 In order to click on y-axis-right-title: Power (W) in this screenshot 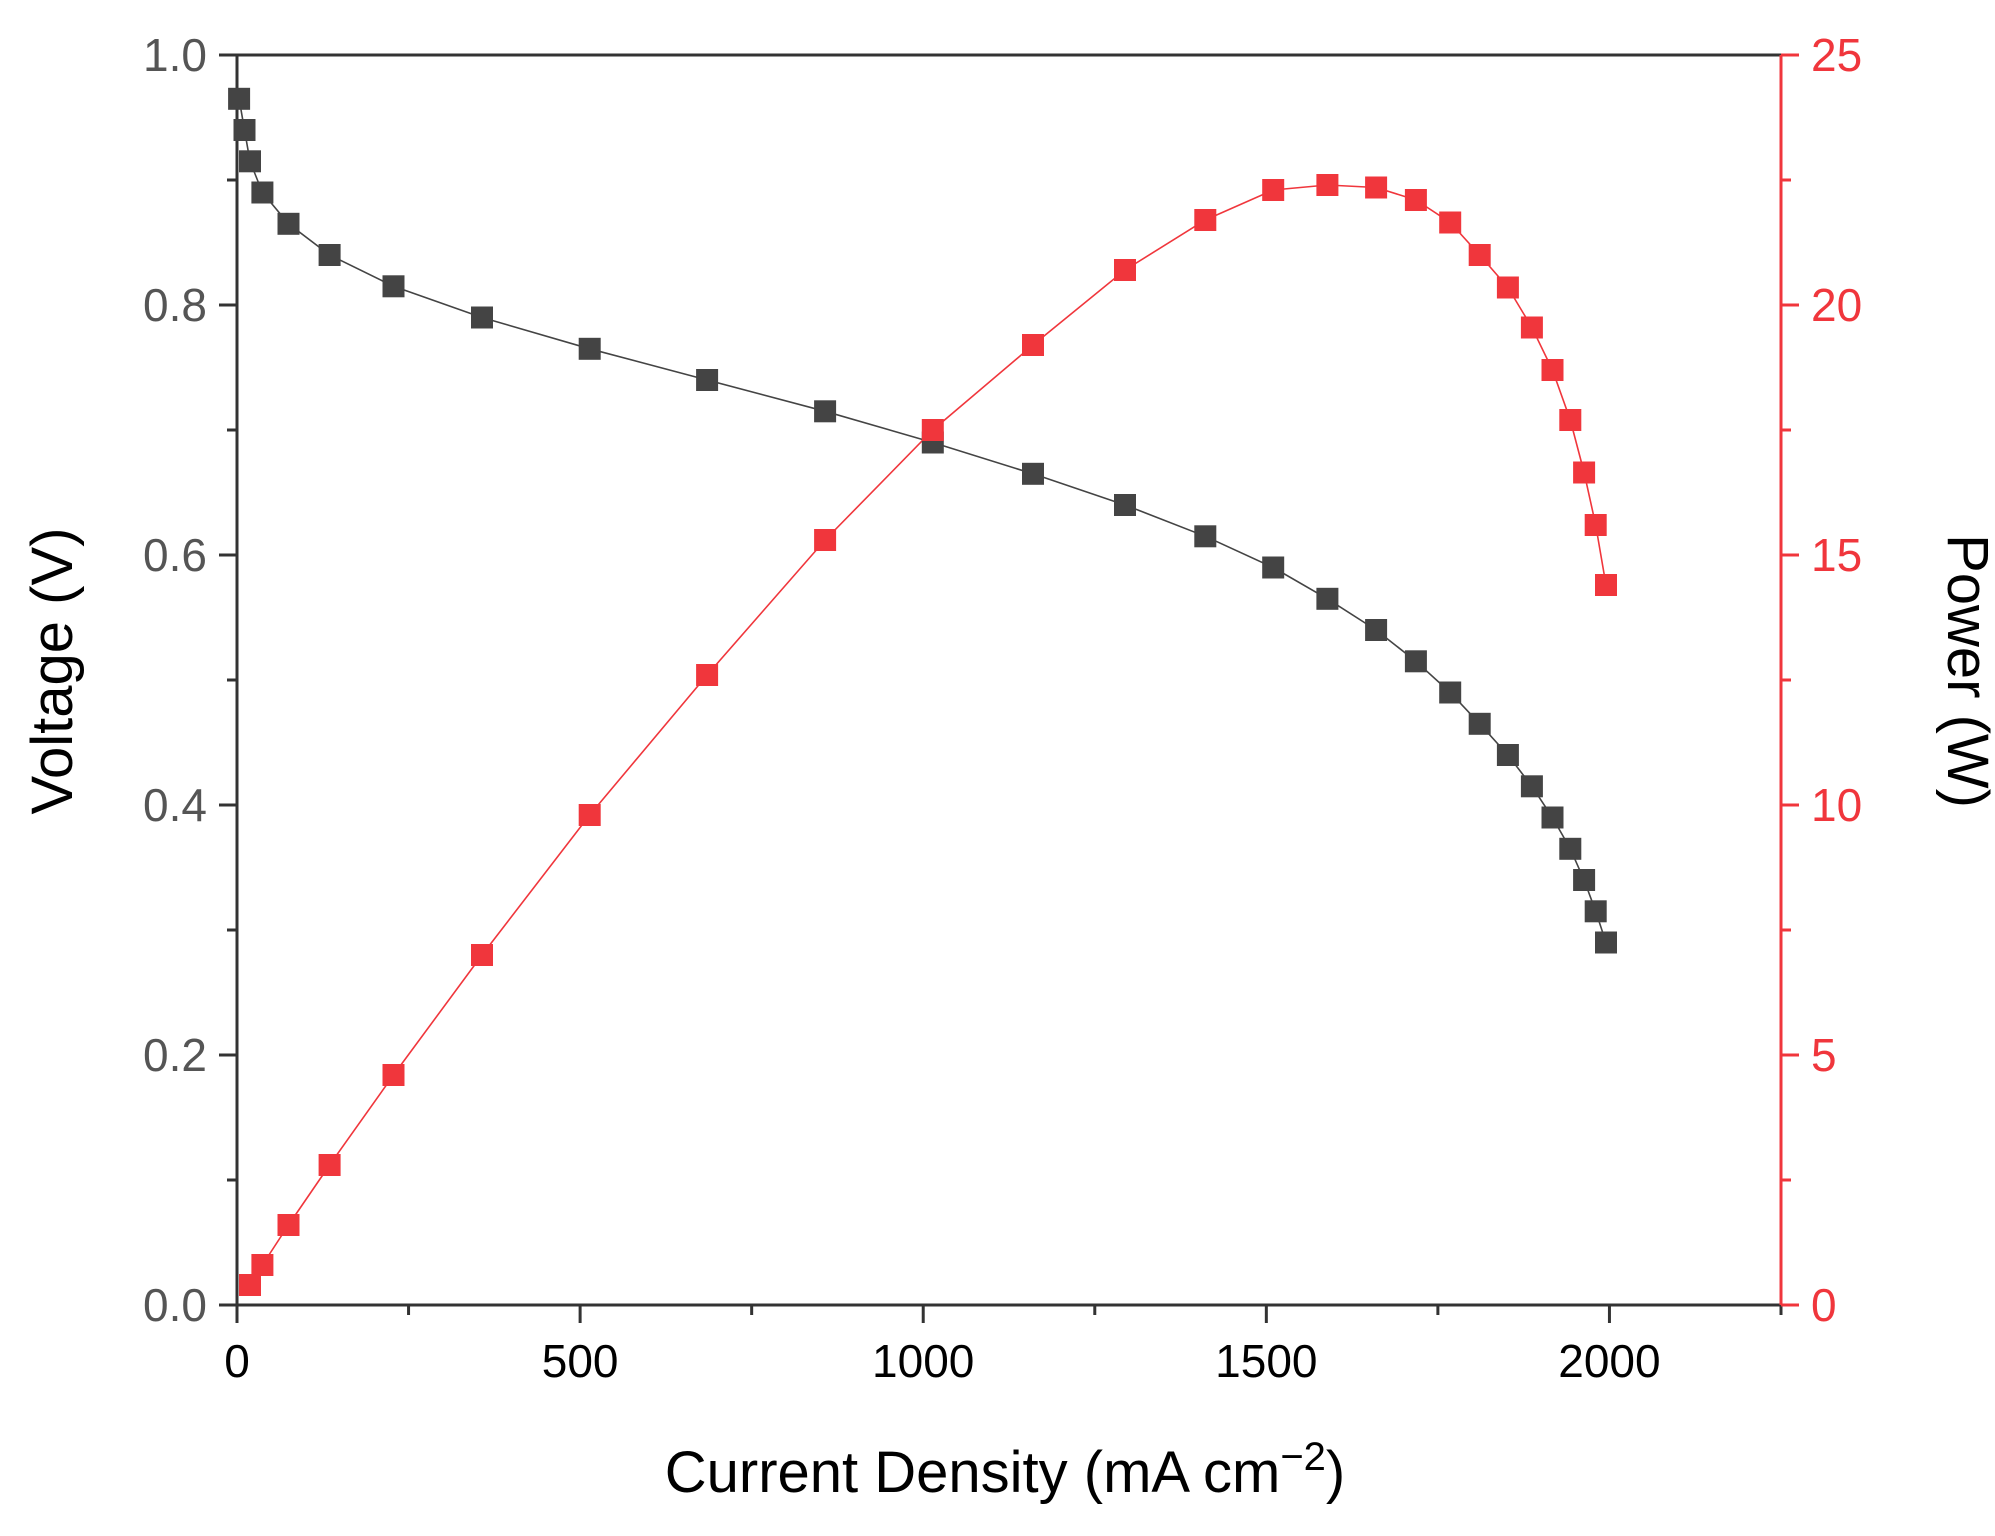, I will do `click(1965, 671)`.